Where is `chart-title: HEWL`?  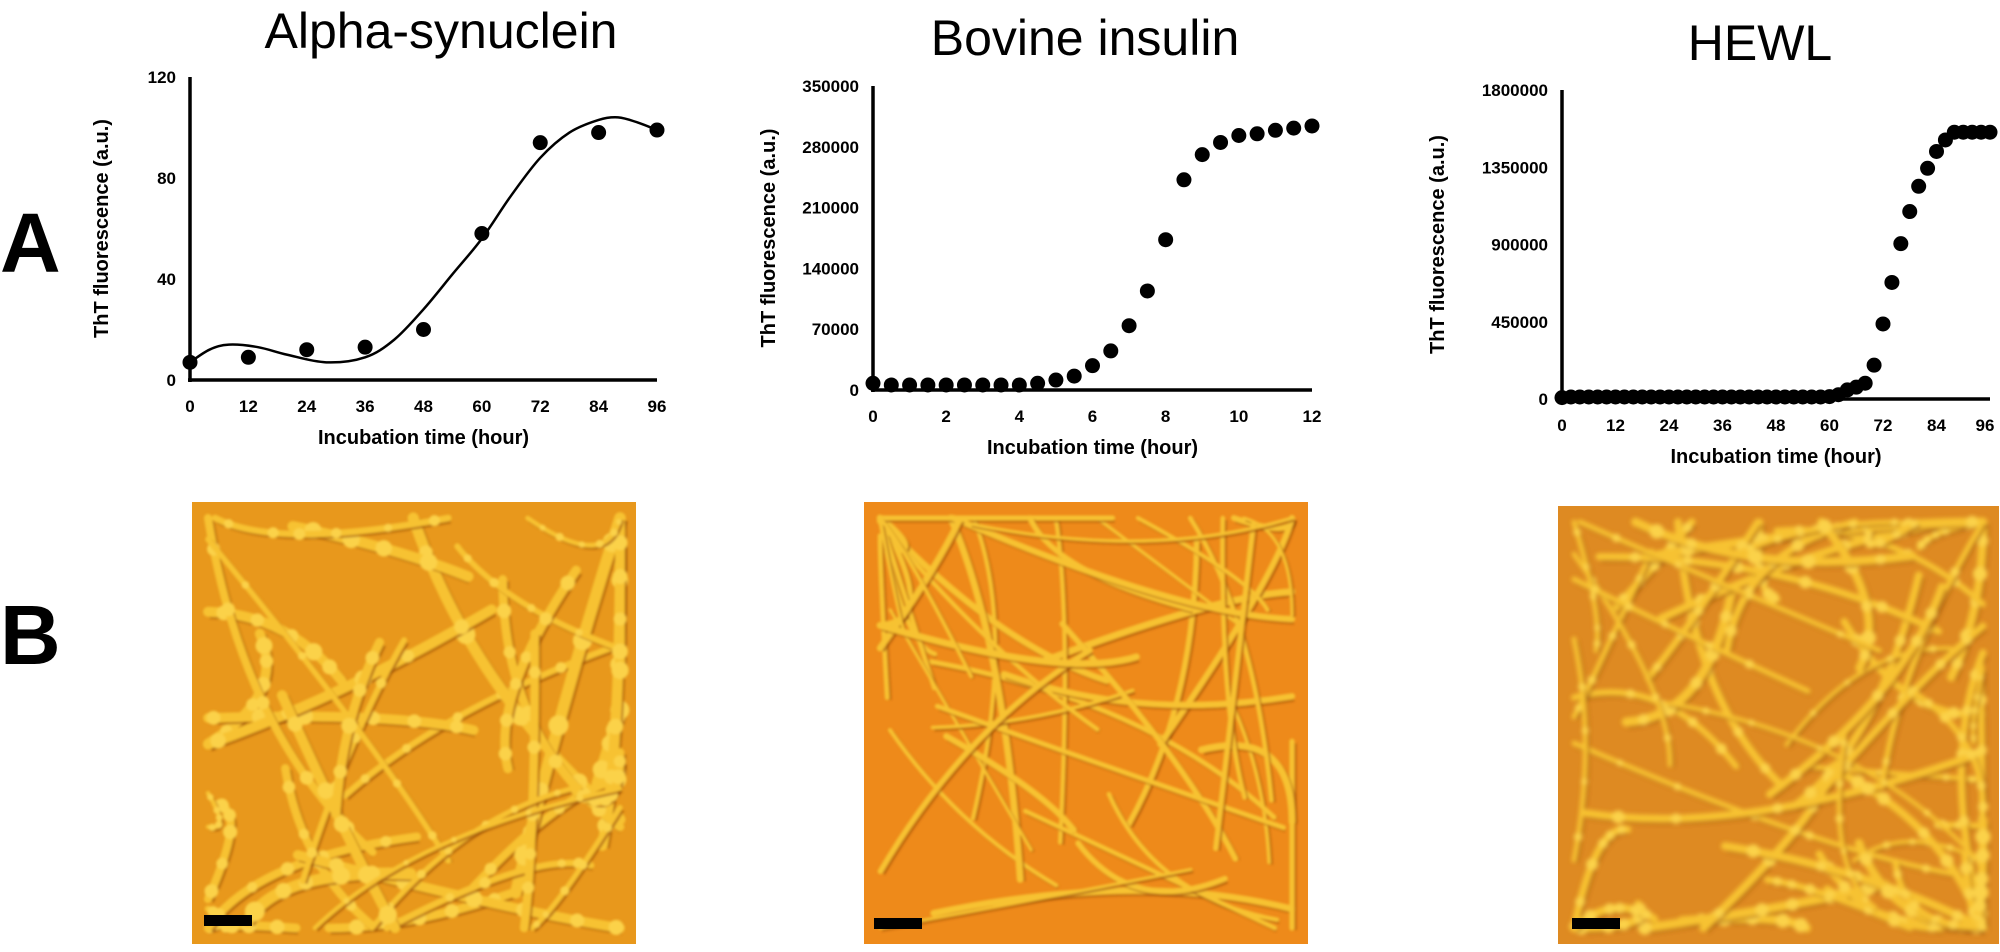
chart-title: HEWL is located at coordinates (1760, 43).